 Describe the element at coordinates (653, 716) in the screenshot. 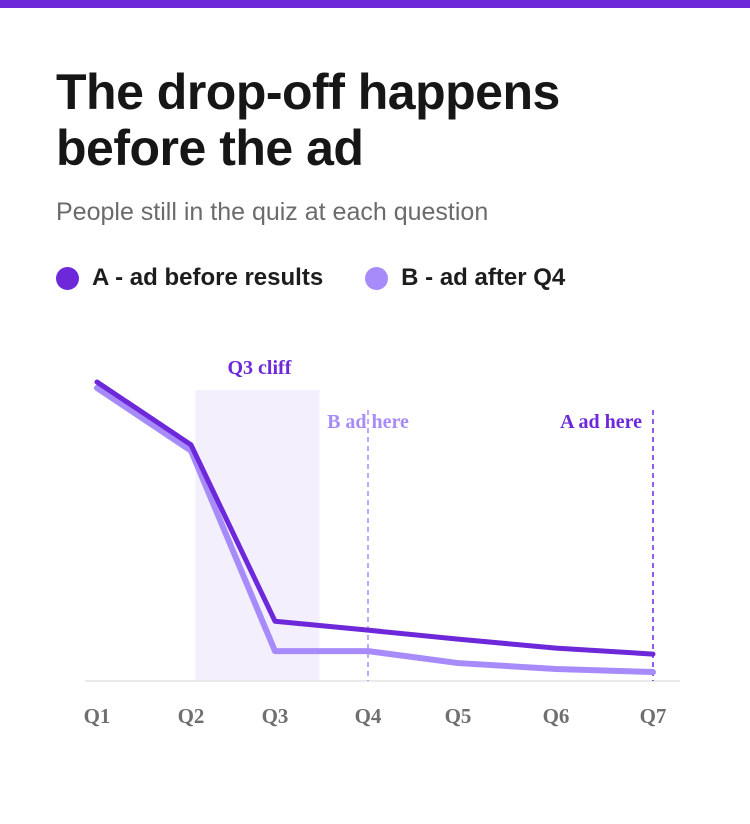

I see `x-tick-label-q7: Q7` at that location.